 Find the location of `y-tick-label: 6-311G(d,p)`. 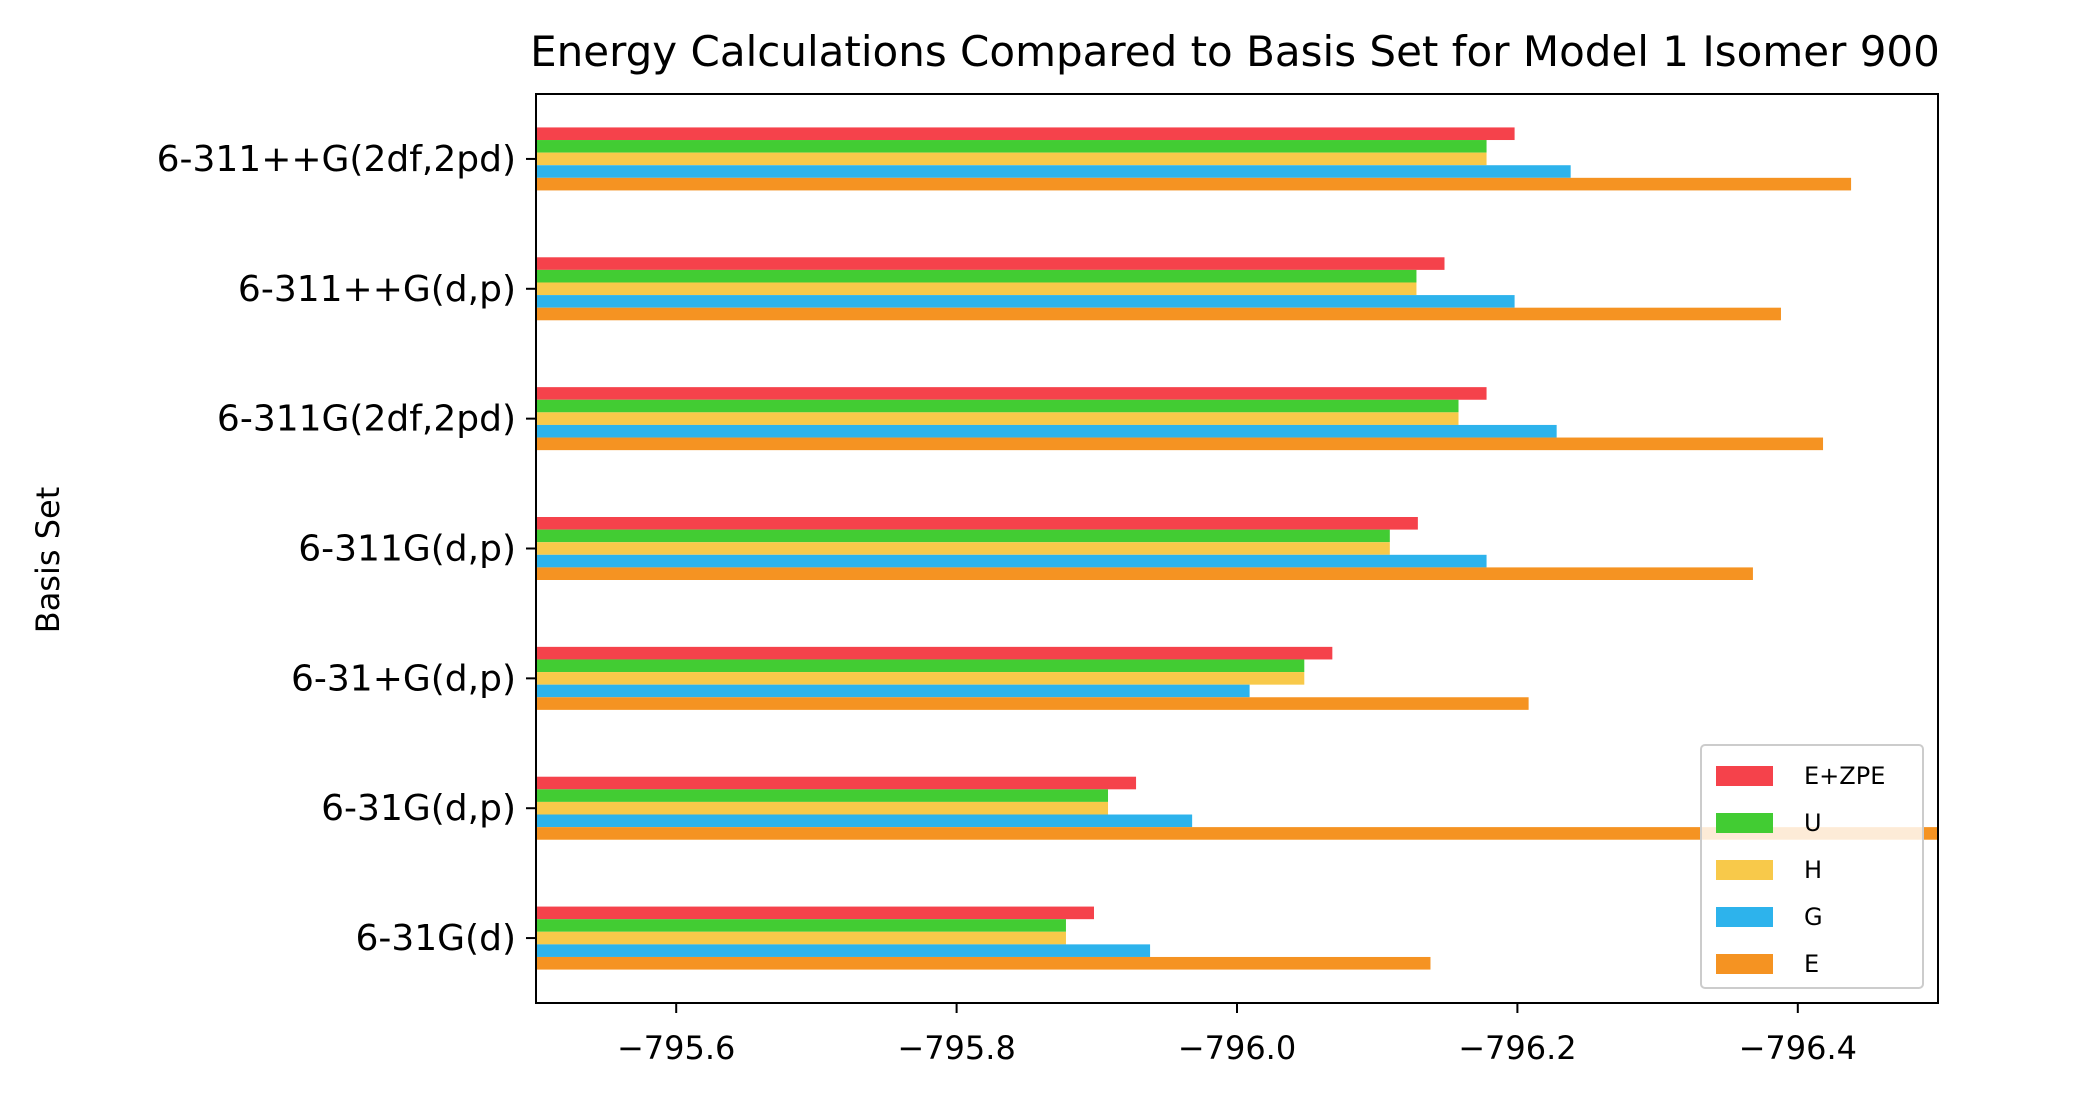

y-tick-label: 6-311G(d,p) is located at coordinates (407, 549).